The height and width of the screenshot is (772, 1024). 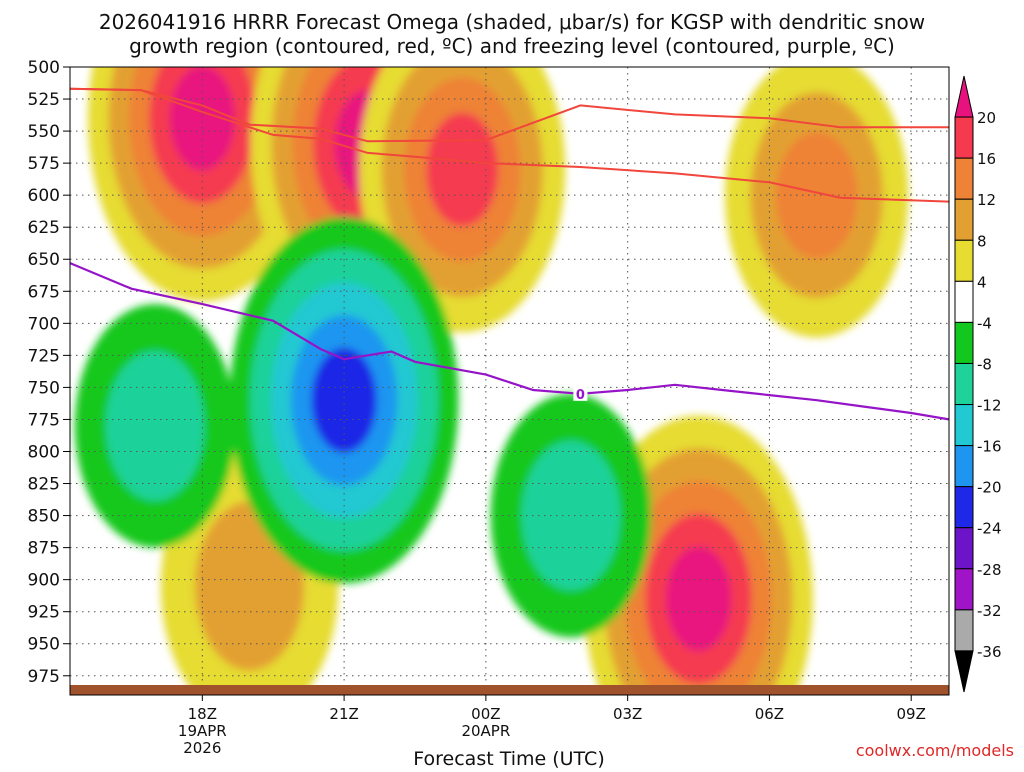 I want to click on y-tick-label: 850, so click(x=44, y=517).